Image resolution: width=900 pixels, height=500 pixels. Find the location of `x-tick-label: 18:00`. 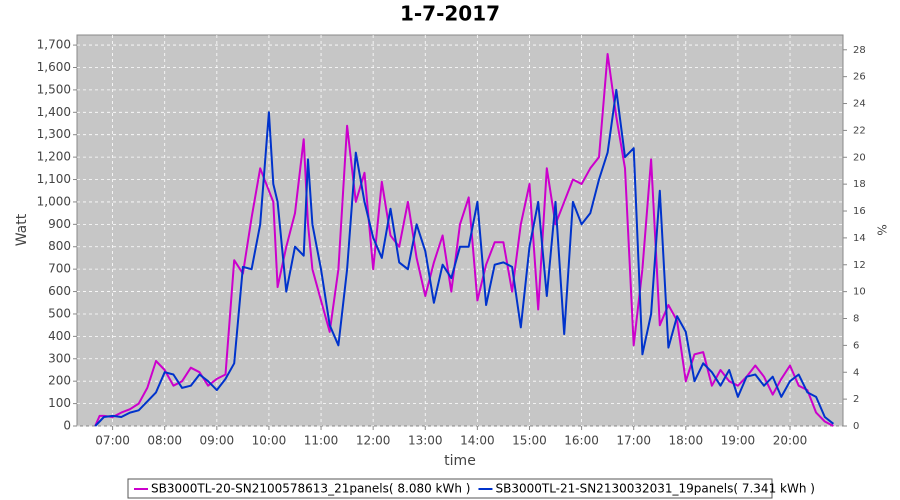

x-tick-label: 18:00 is located at coordinates (686, 441).